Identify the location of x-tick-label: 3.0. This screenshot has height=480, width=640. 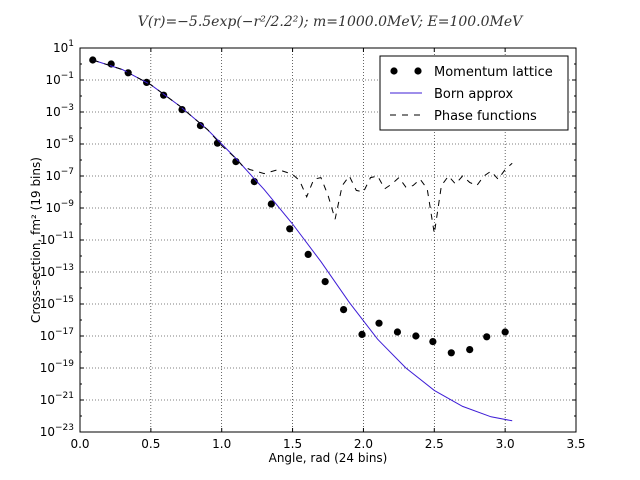
(505, 444).